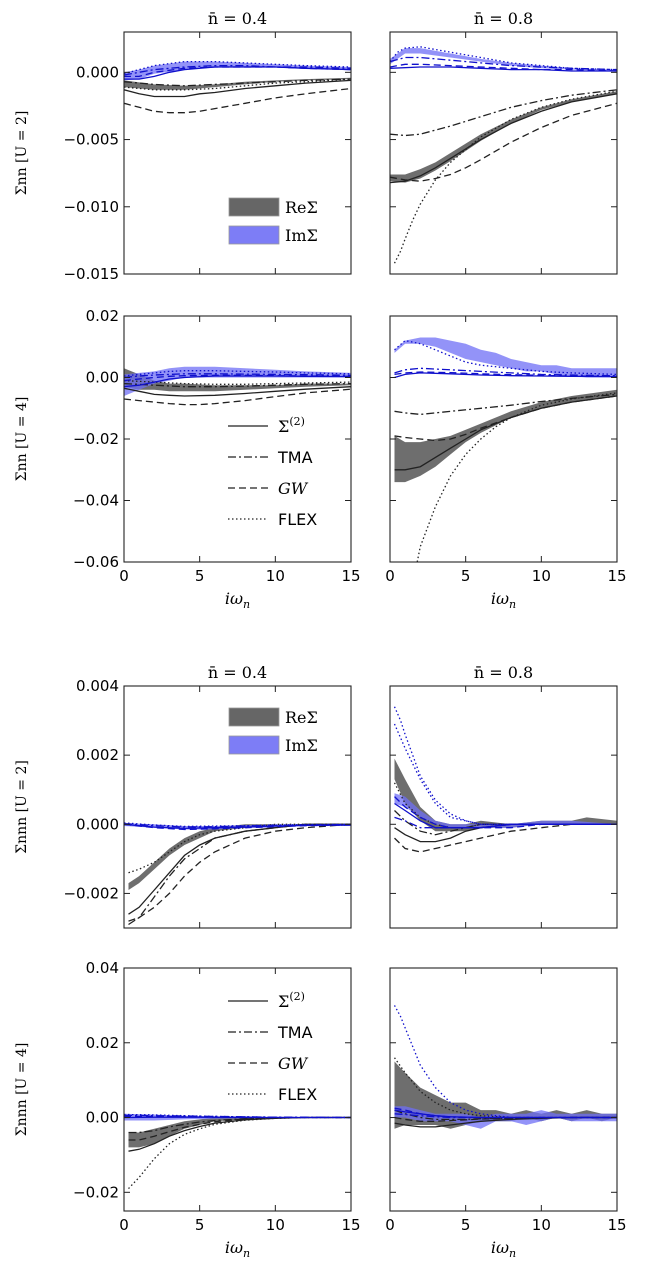  I want to click on legend-fill: ReΣ ImΣ, so click(273, 221).